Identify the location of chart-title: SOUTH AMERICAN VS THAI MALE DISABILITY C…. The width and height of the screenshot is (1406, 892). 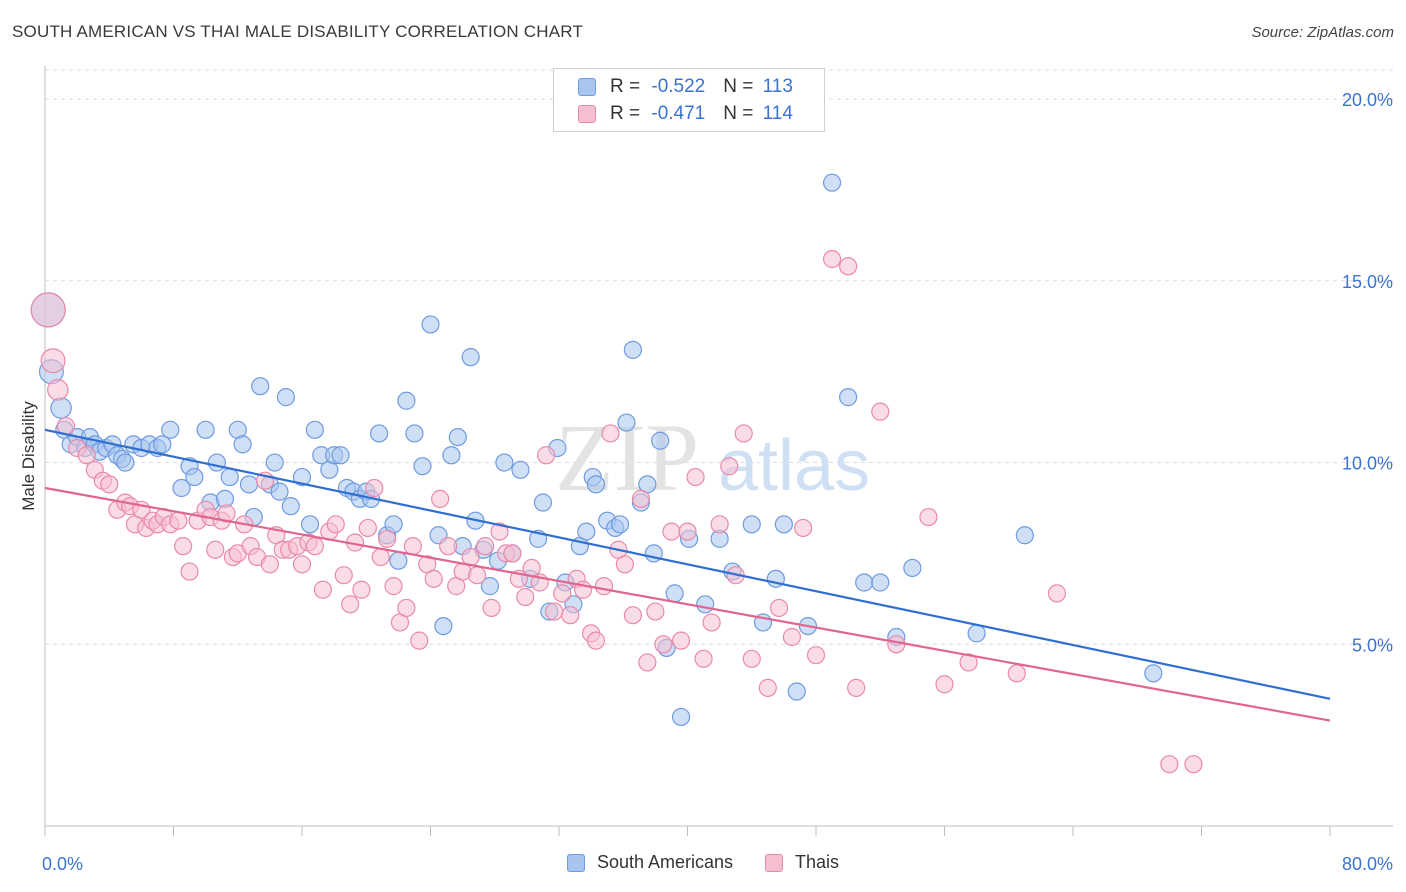
(298, 31).